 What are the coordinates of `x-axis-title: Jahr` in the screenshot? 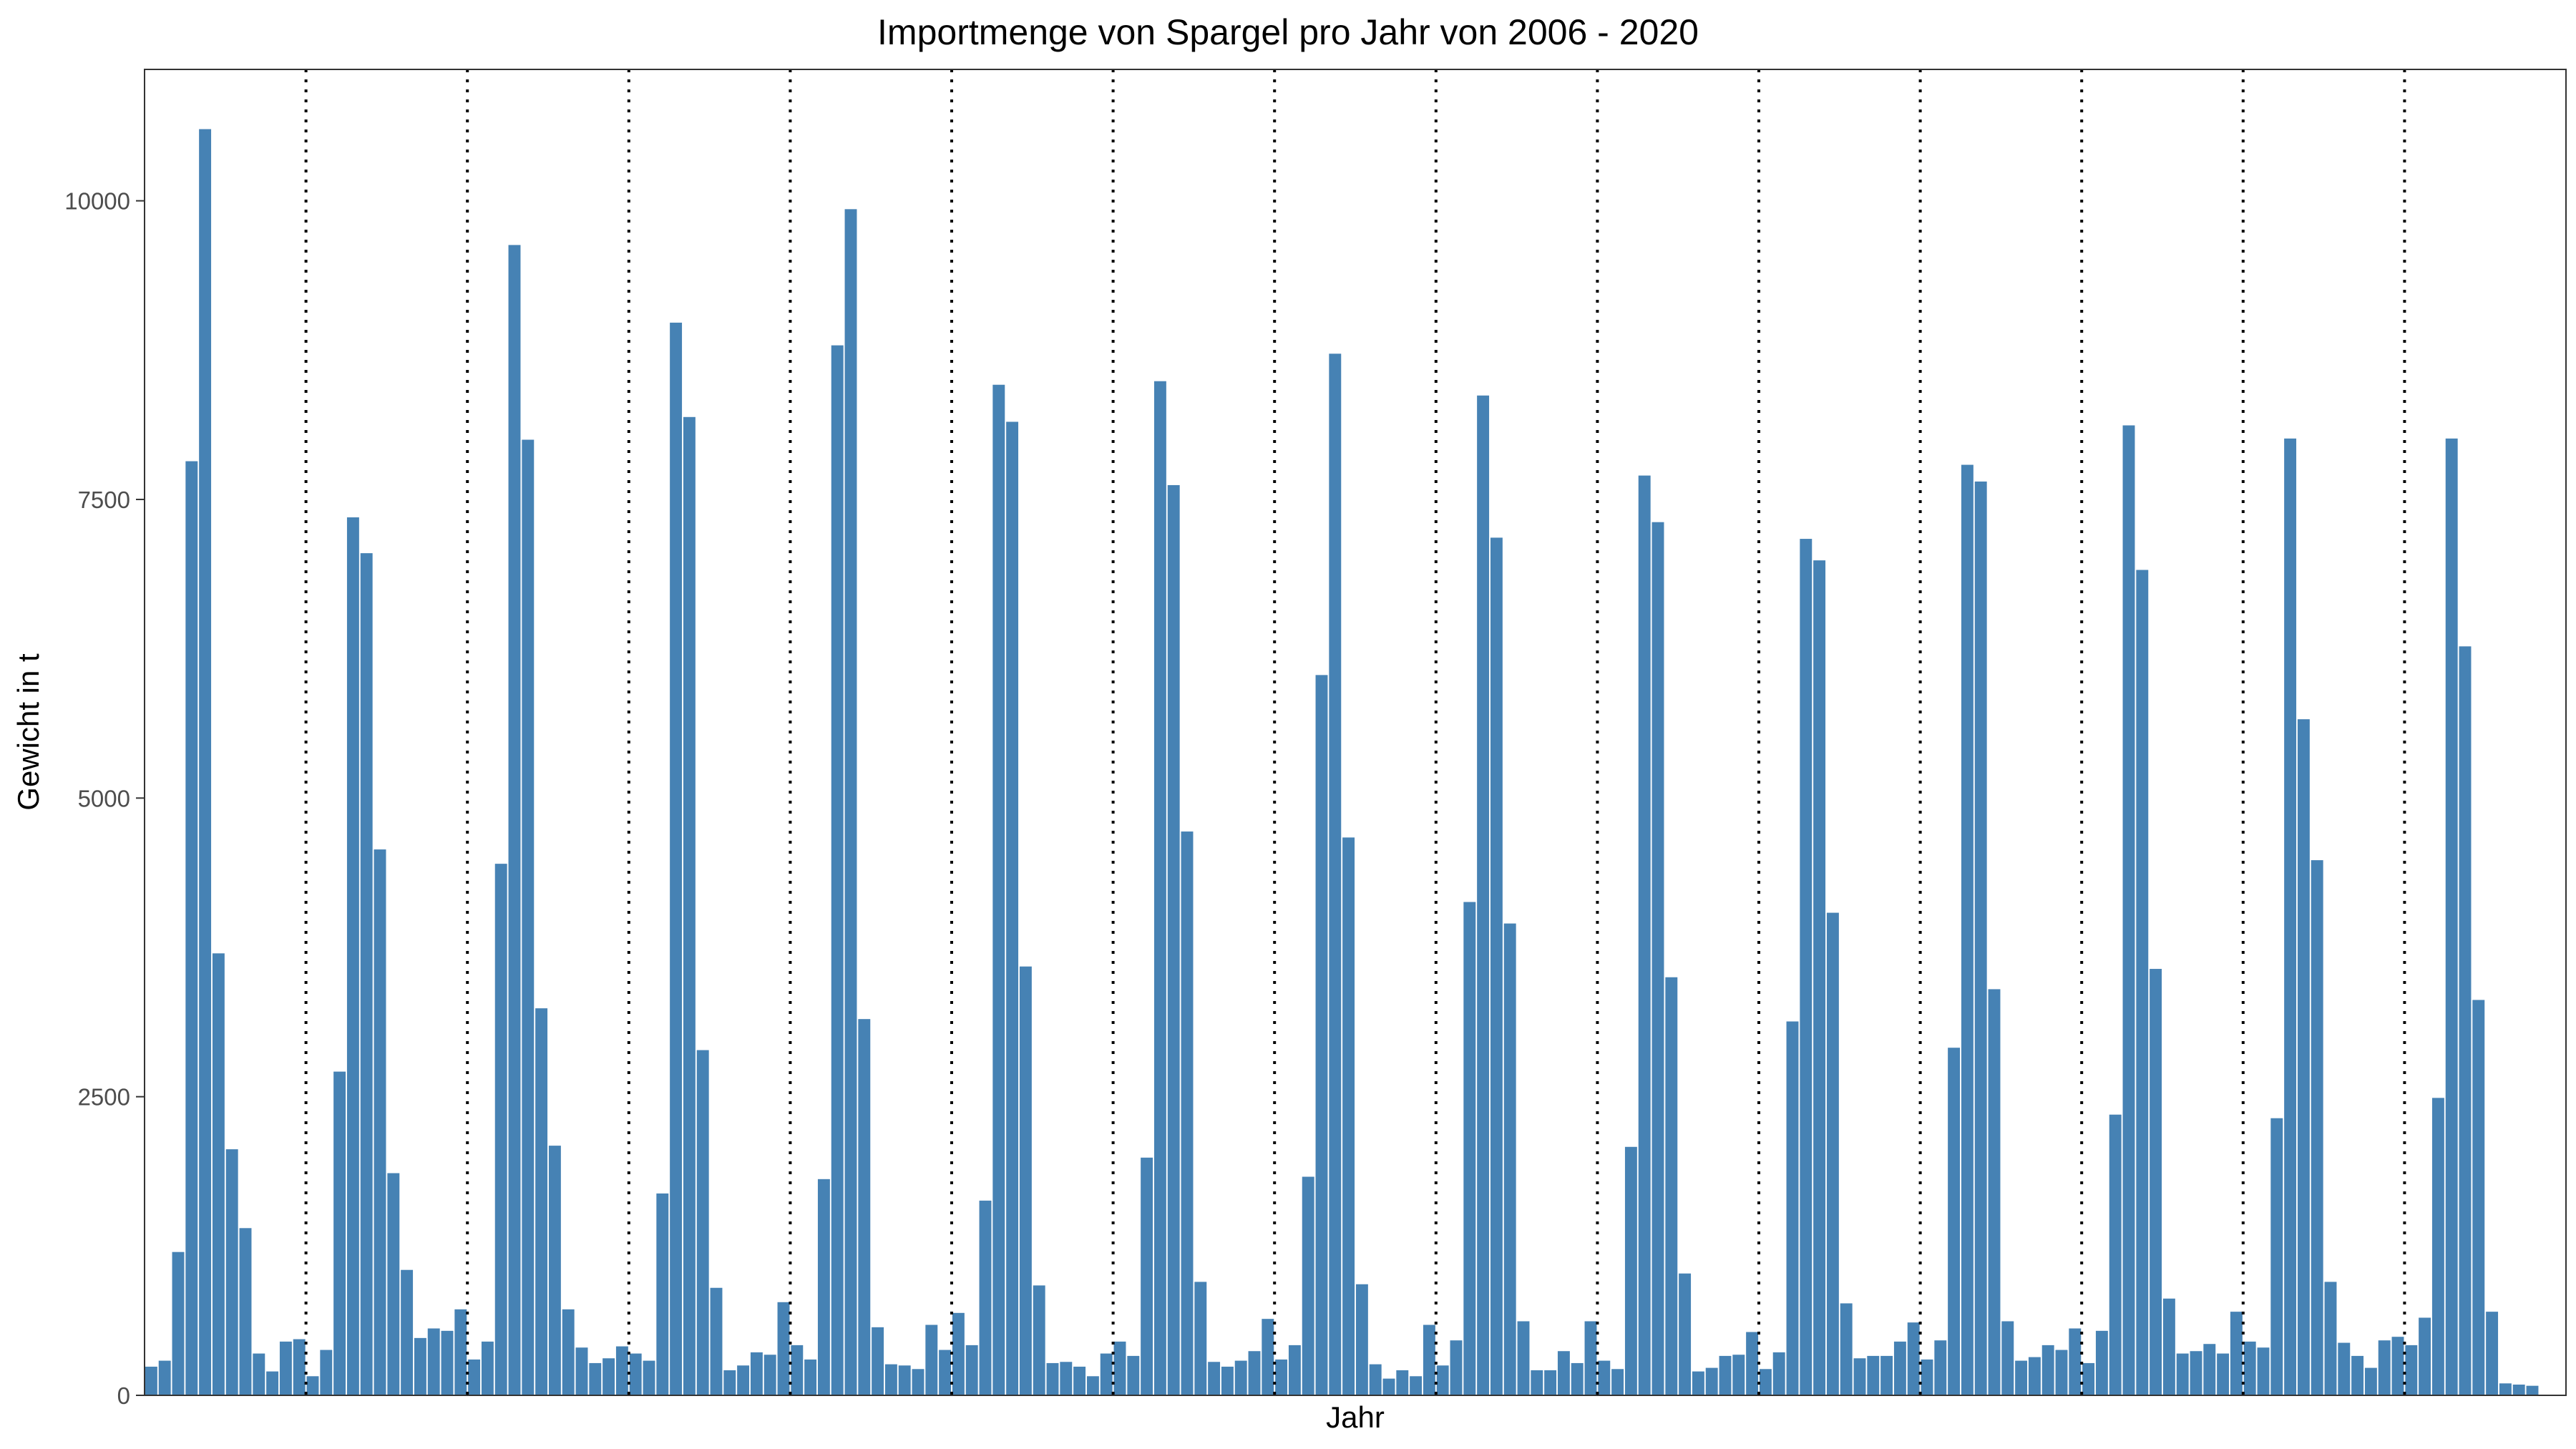 It's located at (1355, 1417).